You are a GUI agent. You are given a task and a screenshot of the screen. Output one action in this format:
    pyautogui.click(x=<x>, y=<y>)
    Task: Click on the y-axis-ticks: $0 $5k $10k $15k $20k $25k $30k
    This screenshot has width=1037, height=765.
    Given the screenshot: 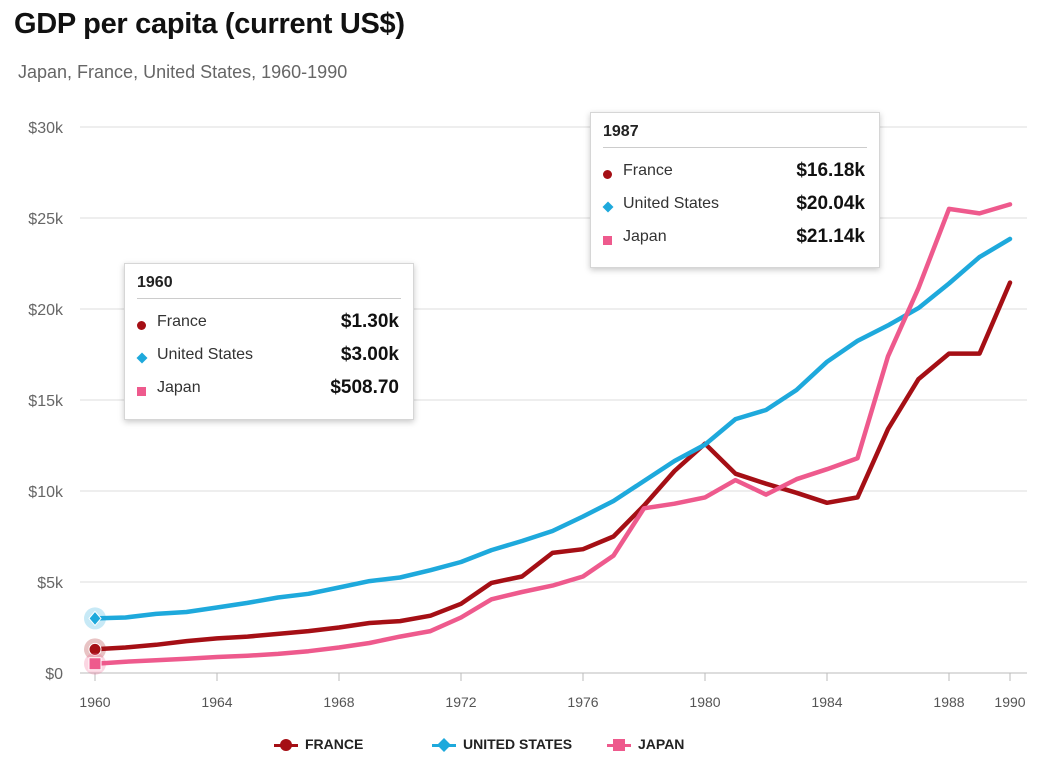 What is the action you would take?
    pyautogui.click(x=46, y=401)
    